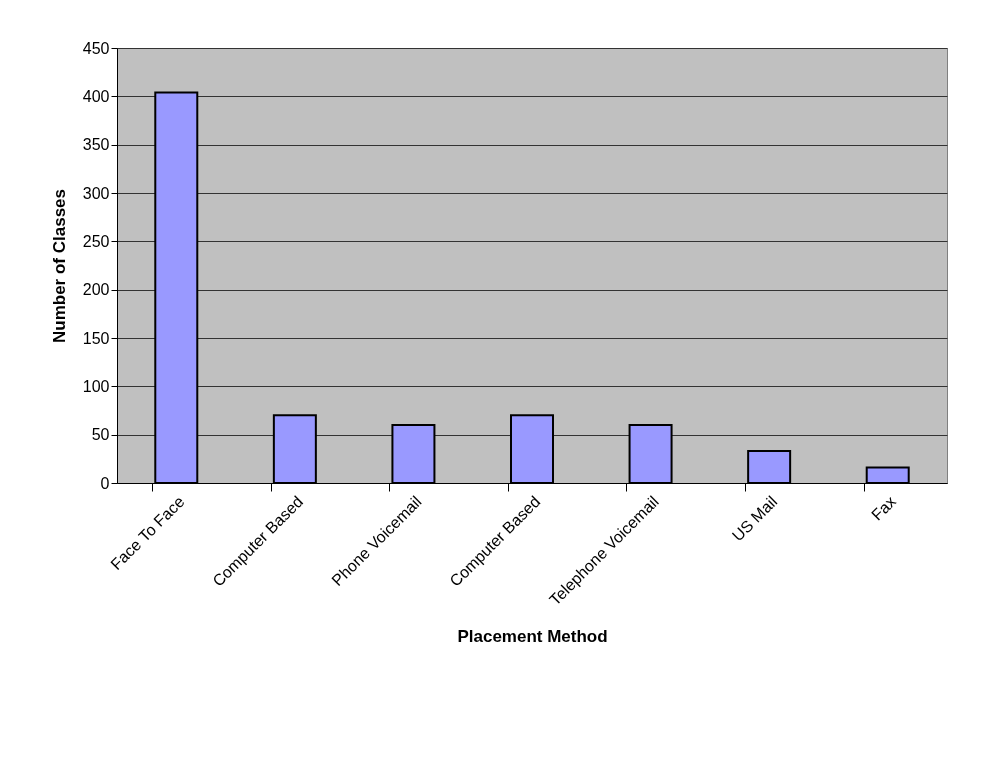 This screenshot has width=1003, height=772. I want to click on y-tick-label: 50, so click(100, 435).